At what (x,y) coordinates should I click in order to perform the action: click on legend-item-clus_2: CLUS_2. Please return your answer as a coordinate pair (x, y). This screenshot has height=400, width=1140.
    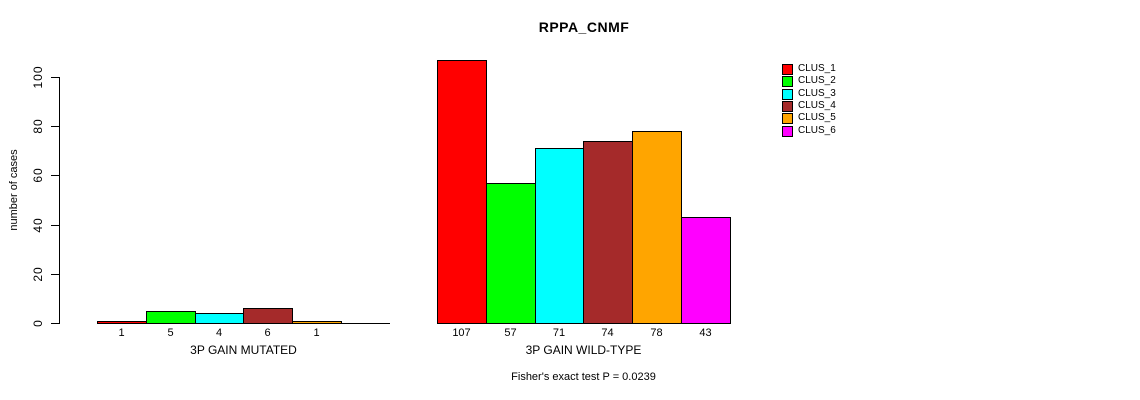
    Looking at the image, I should click on (809, 81).